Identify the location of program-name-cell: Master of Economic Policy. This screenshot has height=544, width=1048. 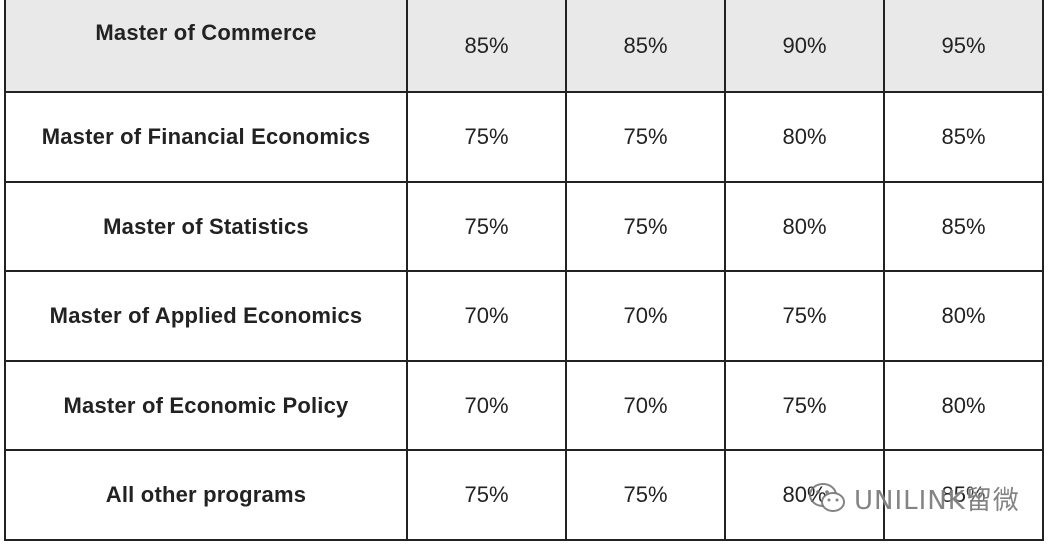
(206, 405).